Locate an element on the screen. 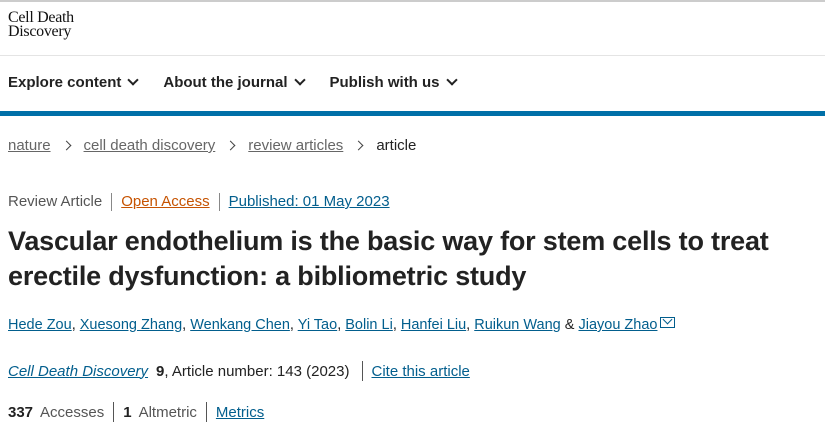 The height and width of the screenshot is (439, 825). breadcrumb-cell-death-discovery: cell death discovery is located at coordinates (149, 145).